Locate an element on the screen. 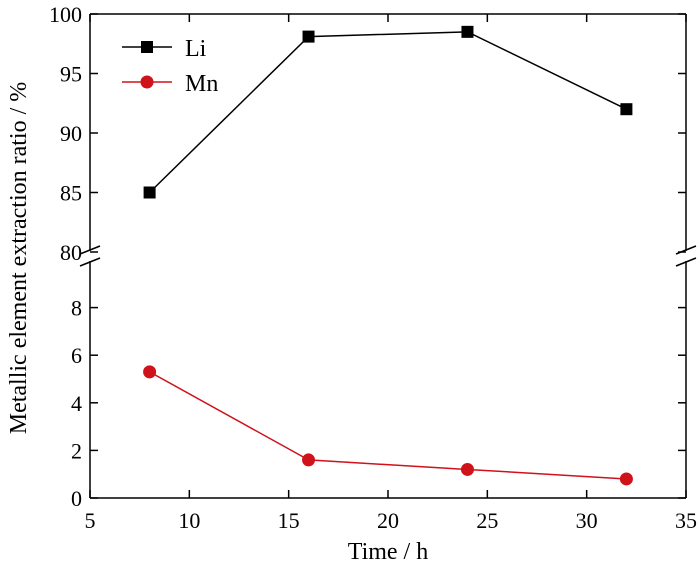 The width and height of the screenshot is (700, 564). y-tick-label: 90 is located at coordinates (71, 133).